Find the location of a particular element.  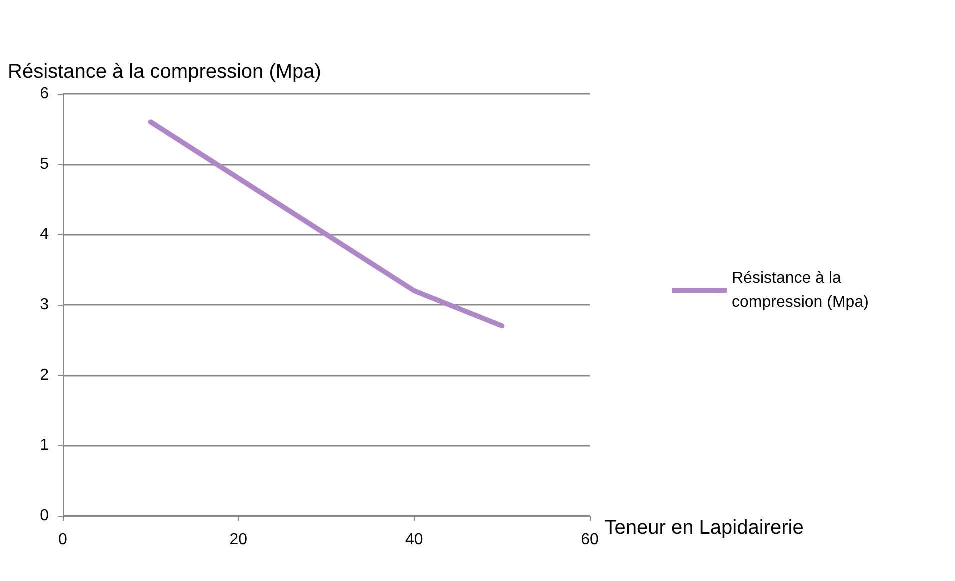

x-axis-title: Teneur en Lapidairerie is located at coordinates (704, 528).